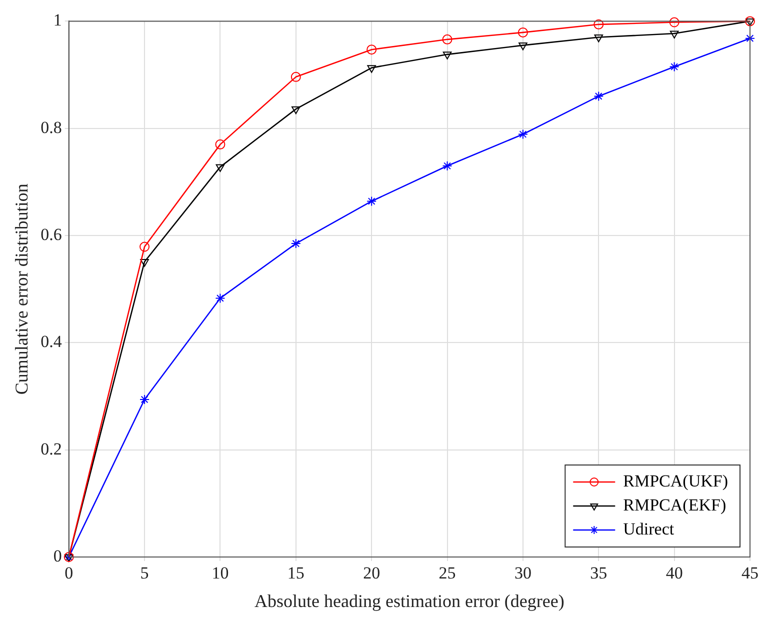 Image resolution: width=772 pixels, height=625 pixels. What do you see at coordinates (371, 573) in the screenshot?
I see `x-tick-label: 20` at bounding box center [371, 573].